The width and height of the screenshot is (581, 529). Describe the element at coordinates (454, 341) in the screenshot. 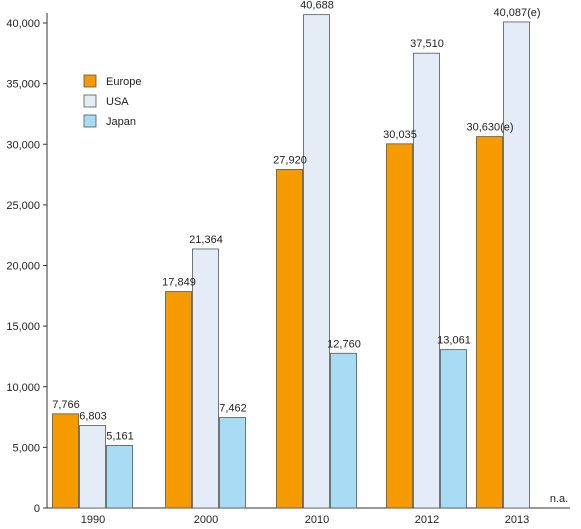

I see `data-label: 13,061` at that location.